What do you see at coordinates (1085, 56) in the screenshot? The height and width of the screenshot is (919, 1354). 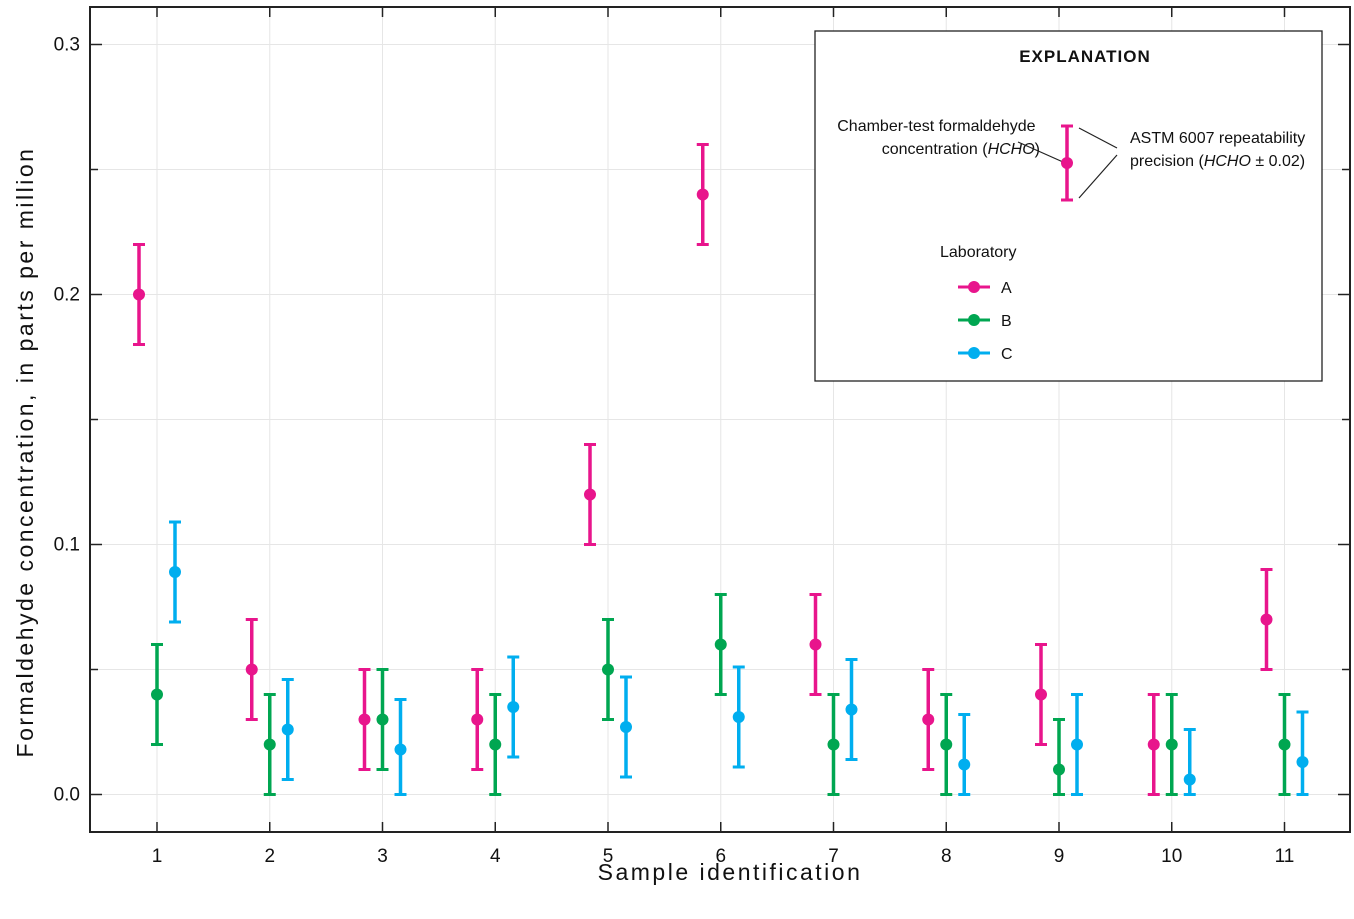 I see `legend-title: EXPLANATION` at bounding box center [1085, 56].